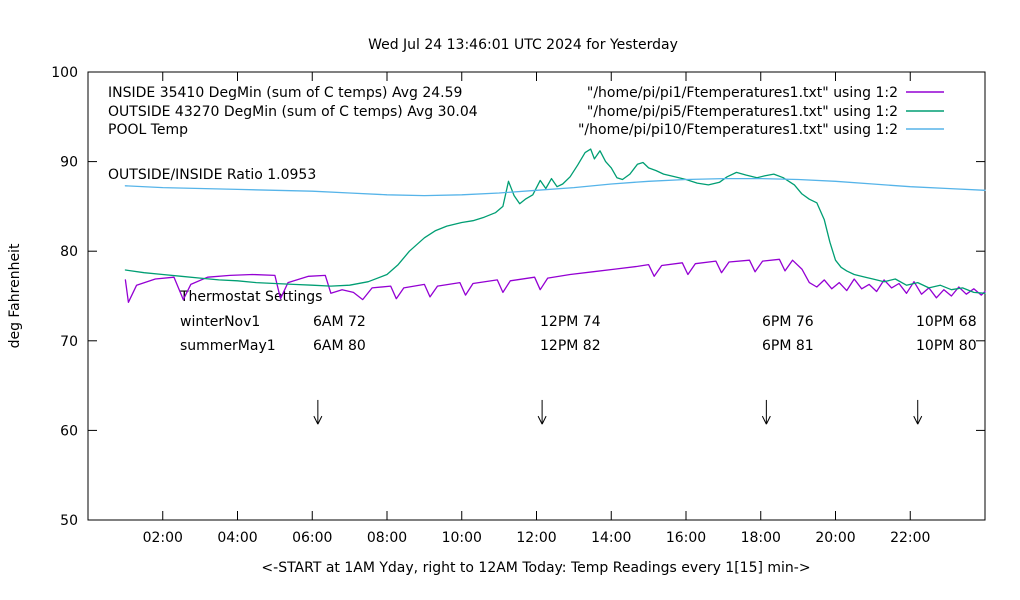 This screenshot has height=600, width=1020. I want to click on x-tick-label: 12:00, so click(536, 538).